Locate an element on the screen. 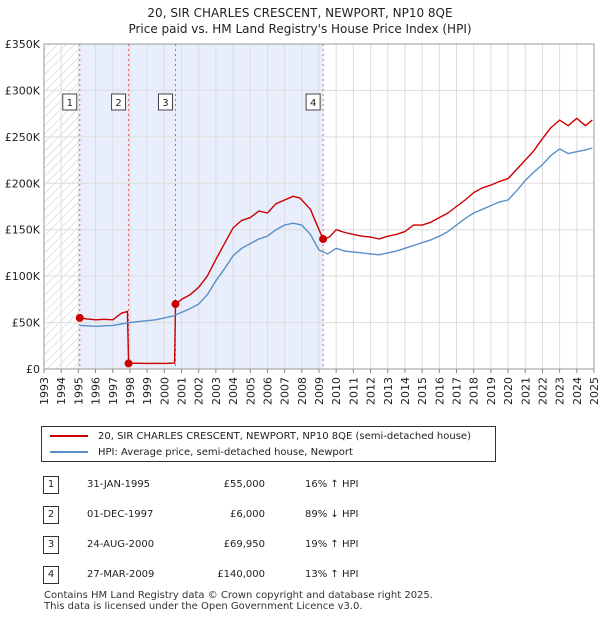 This screenshot has height=620, width=600. x-tick-label: 2003 is located at coordinates (216, 391).